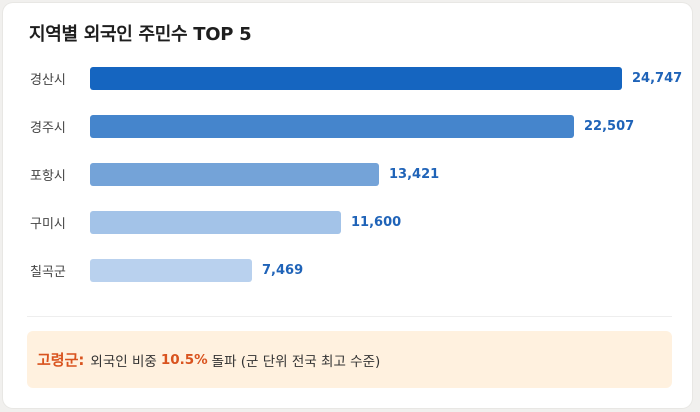 The width and height of the screenshot is (700, 412). Describe the element at coordinates (48, 176) in the screenshot. I see `bar-label: 포항시` at that location.